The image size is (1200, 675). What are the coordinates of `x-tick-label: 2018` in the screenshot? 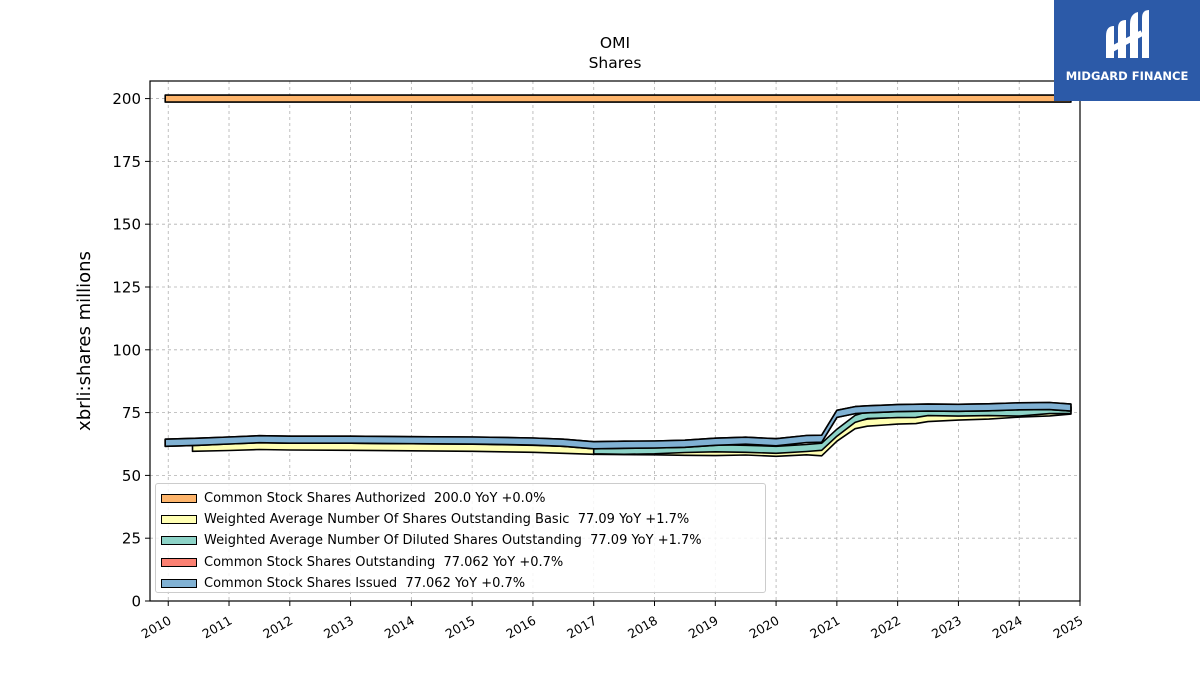 It's located at (642, 627).